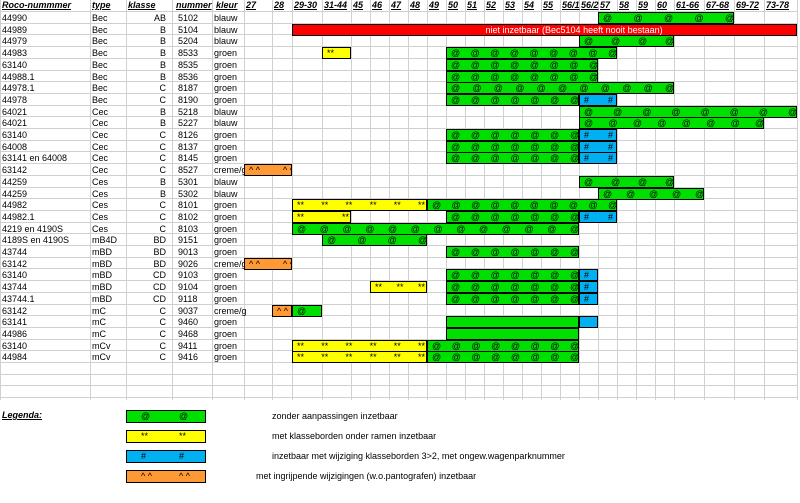 The height and width of the screenshot is (503, 800). What do you see at coordinates (598, 99) in the screenshot?
I see `availability-bar-cyan: # #` at bounding box center [598, 99].